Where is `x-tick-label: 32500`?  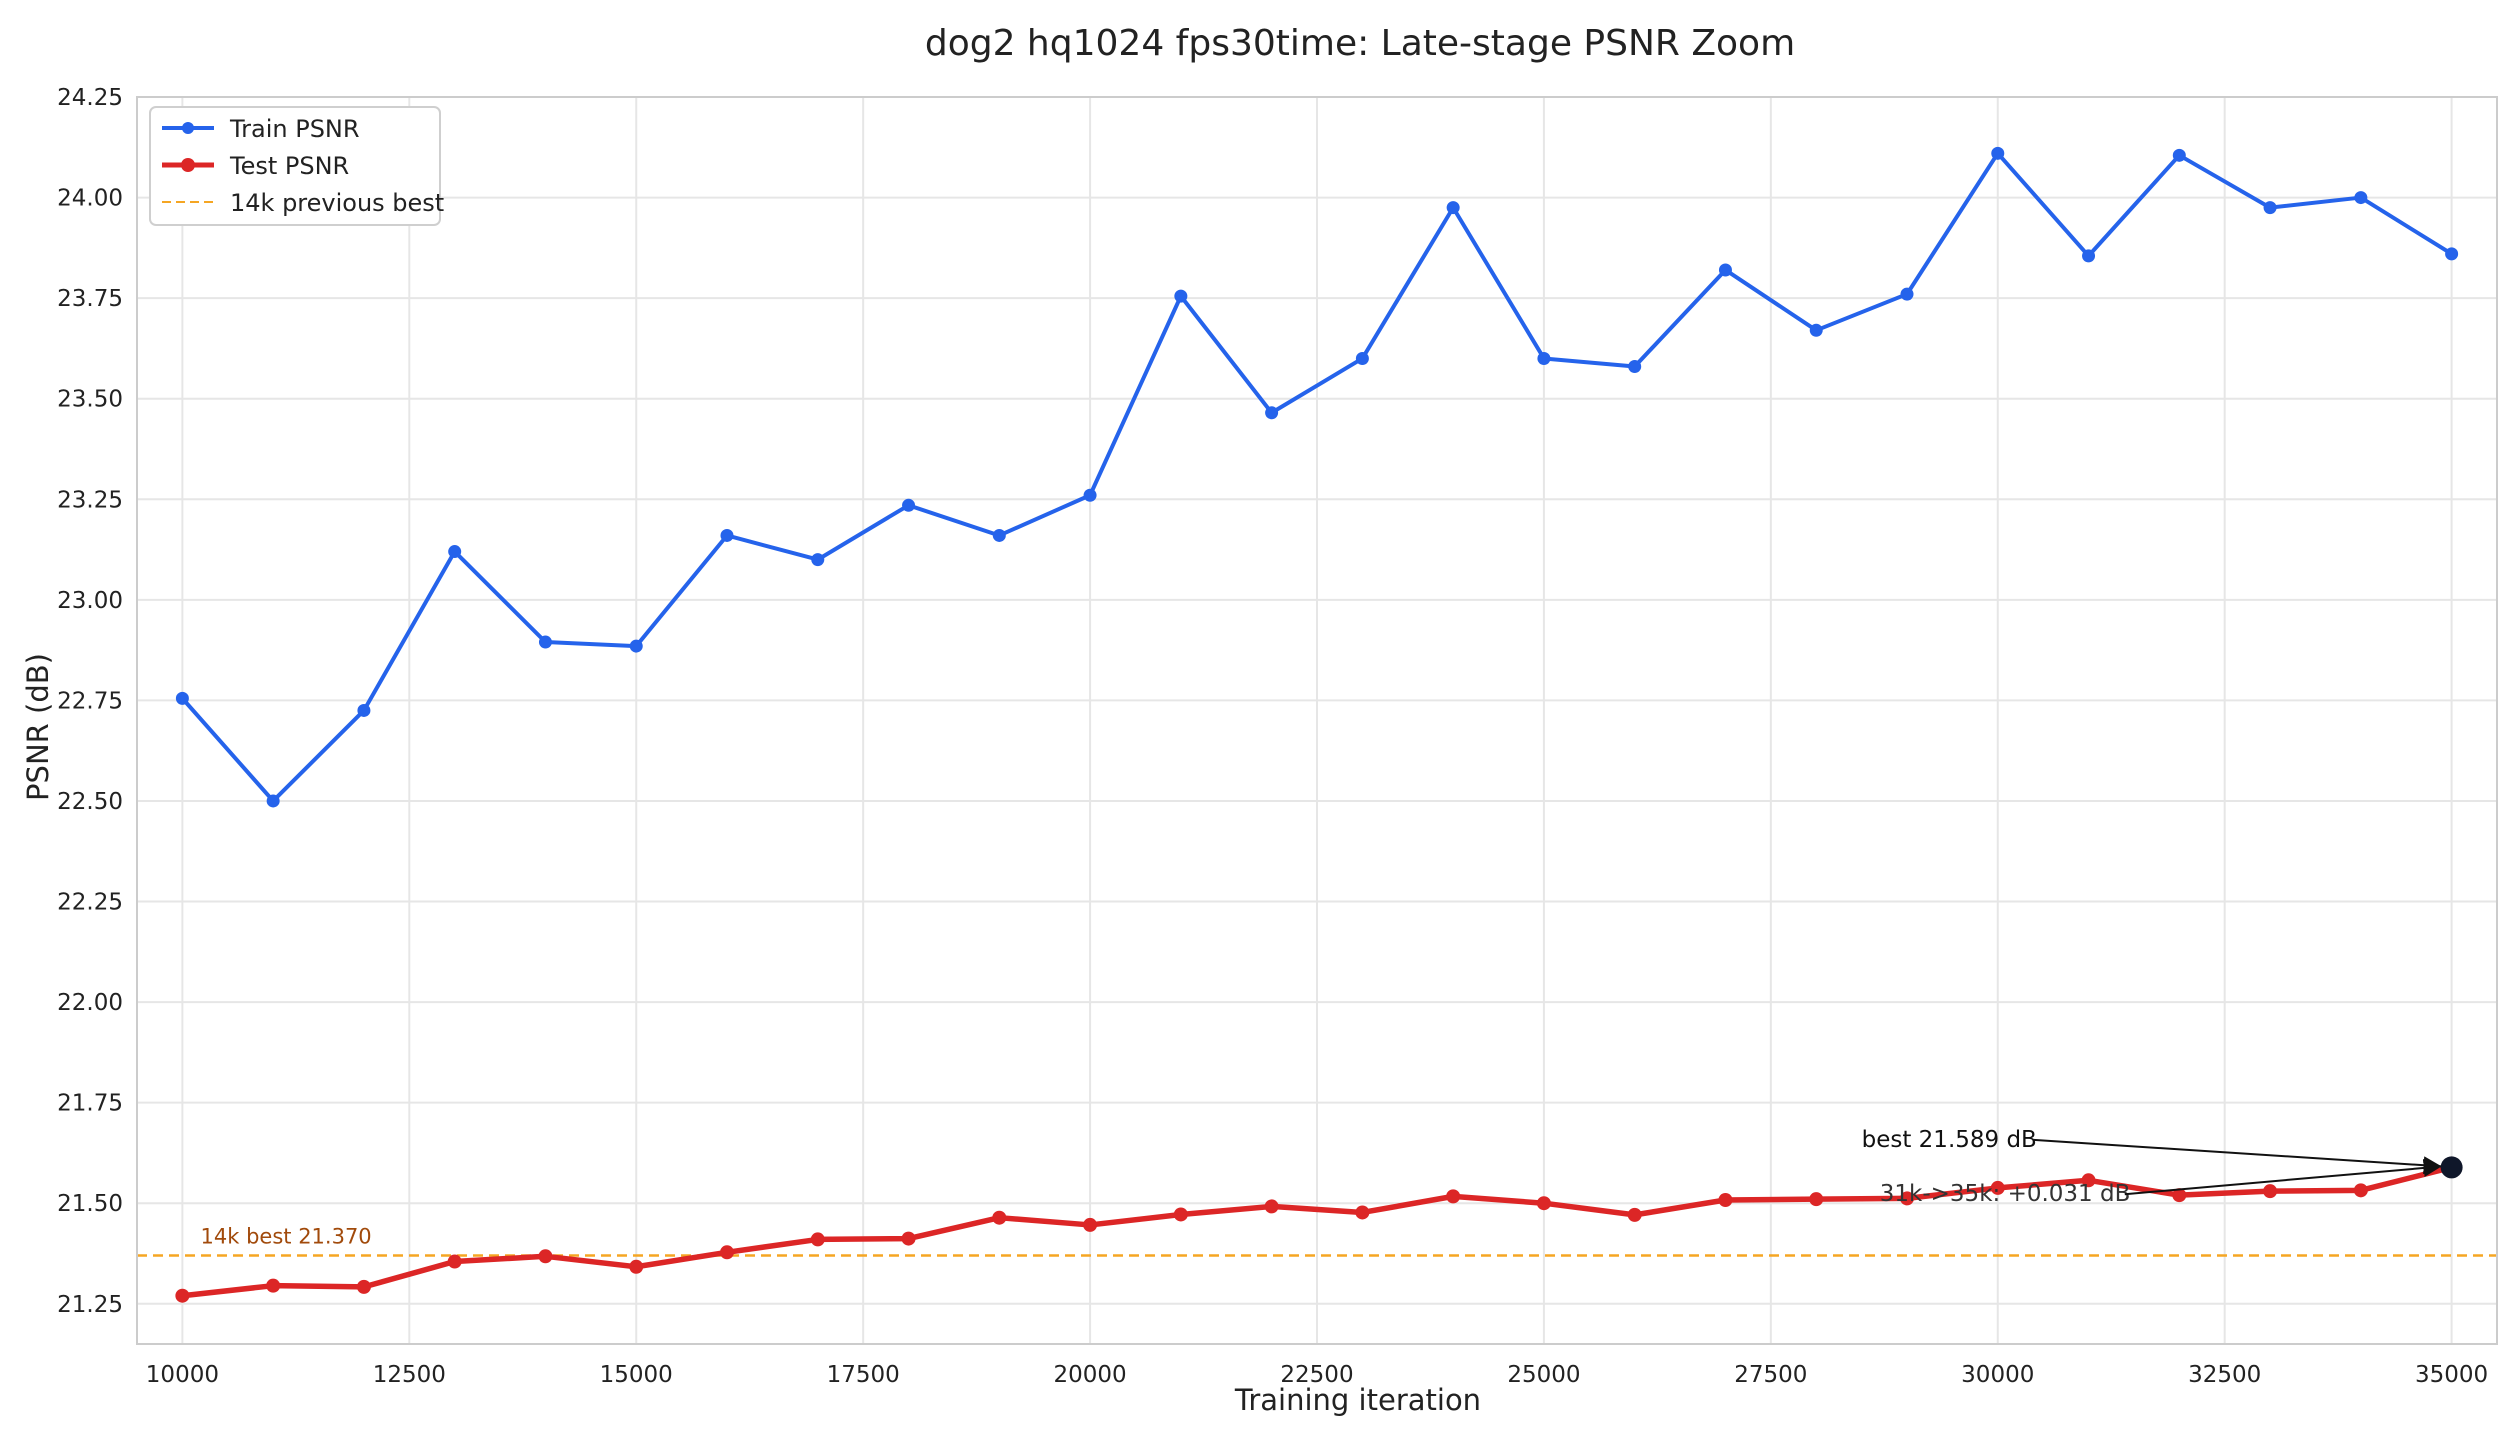 x-tick-label: 32500 is located at coordinates (2224, 1375).